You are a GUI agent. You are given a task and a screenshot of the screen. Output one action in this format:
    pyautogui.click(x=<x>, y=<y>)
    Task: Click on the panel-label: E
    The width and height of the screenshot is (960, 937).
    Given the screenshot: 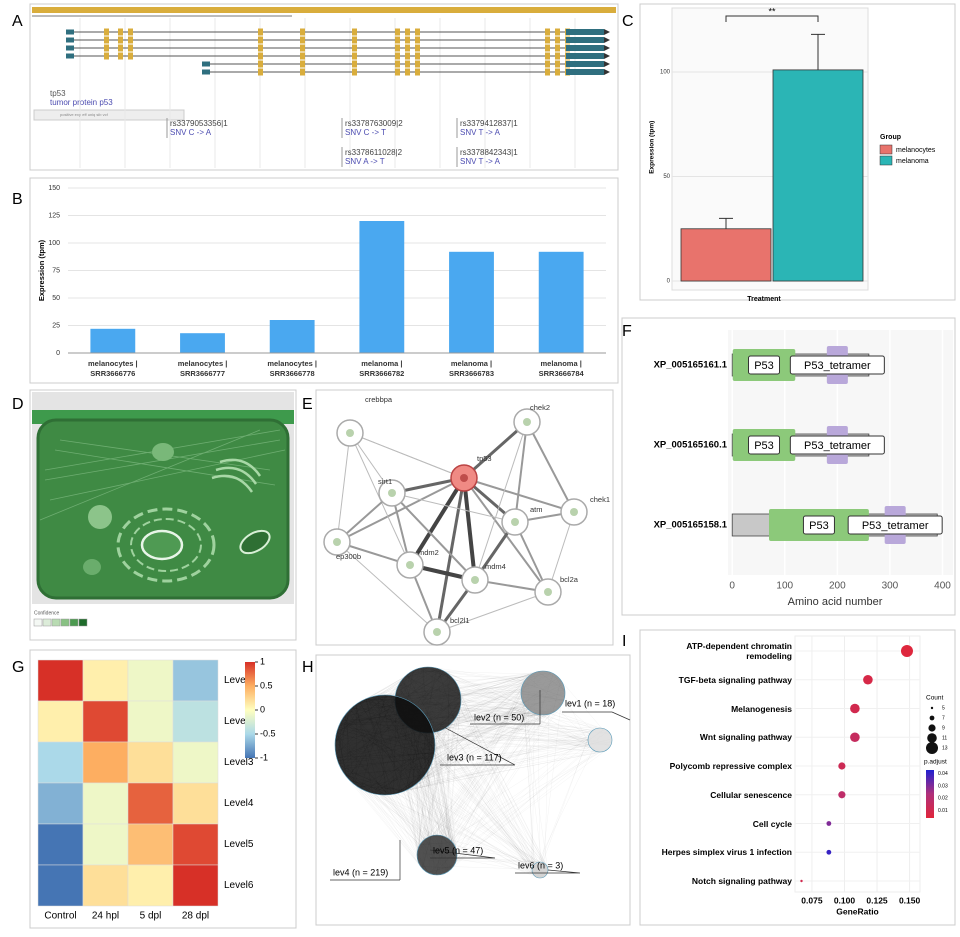 What is the action you would take?
    pyautogui.click(x=307, y=404)
    